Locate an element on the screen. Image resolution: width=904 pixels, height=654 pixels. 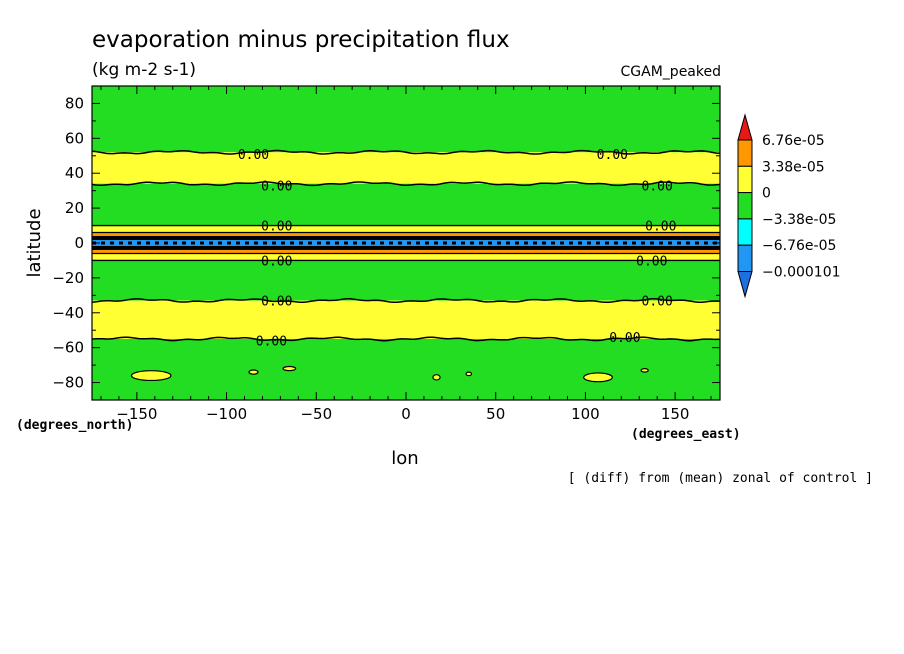
x-axis-label: lon is located at coordinates (404, 458).